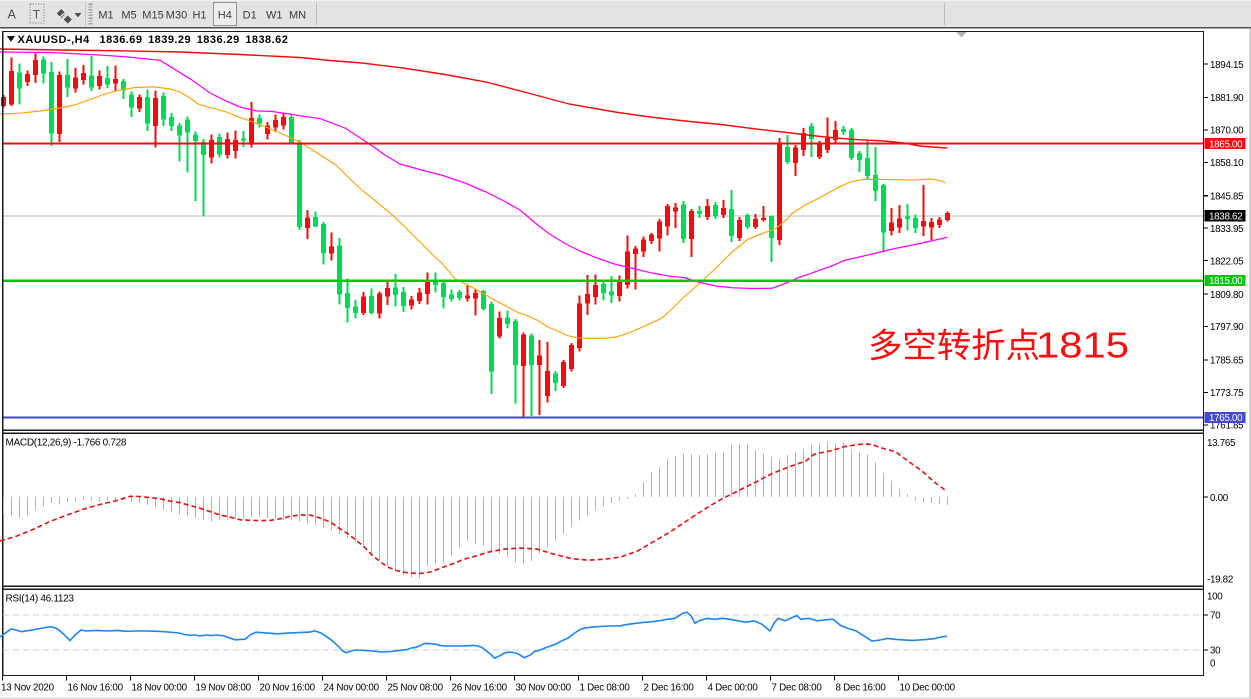 Image resolution: width=1251 pixels, height=699 pixels. Describe the element at coordinates (928, 688) in the screenshot. I see `svg-text: 10 Dec 00:00` at that location.